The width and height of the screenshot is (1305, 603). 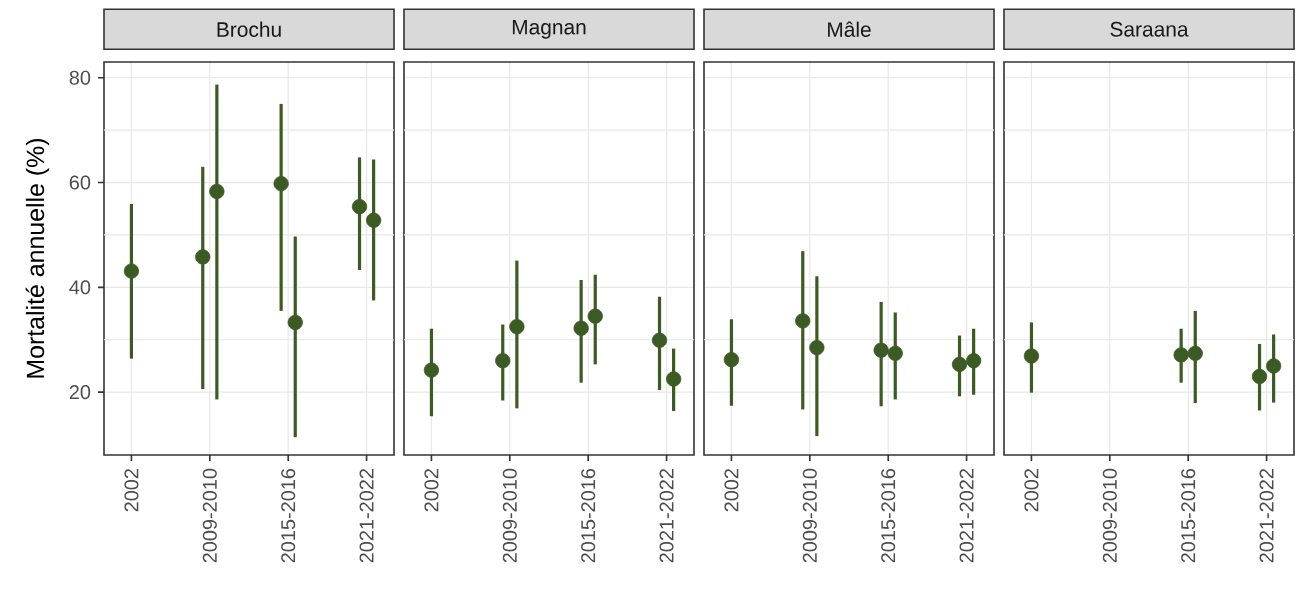 What do you see at coordinates (80, 287) in the screenshot?
I see `y-tick-label: 40` at bounding box center [80, 287].